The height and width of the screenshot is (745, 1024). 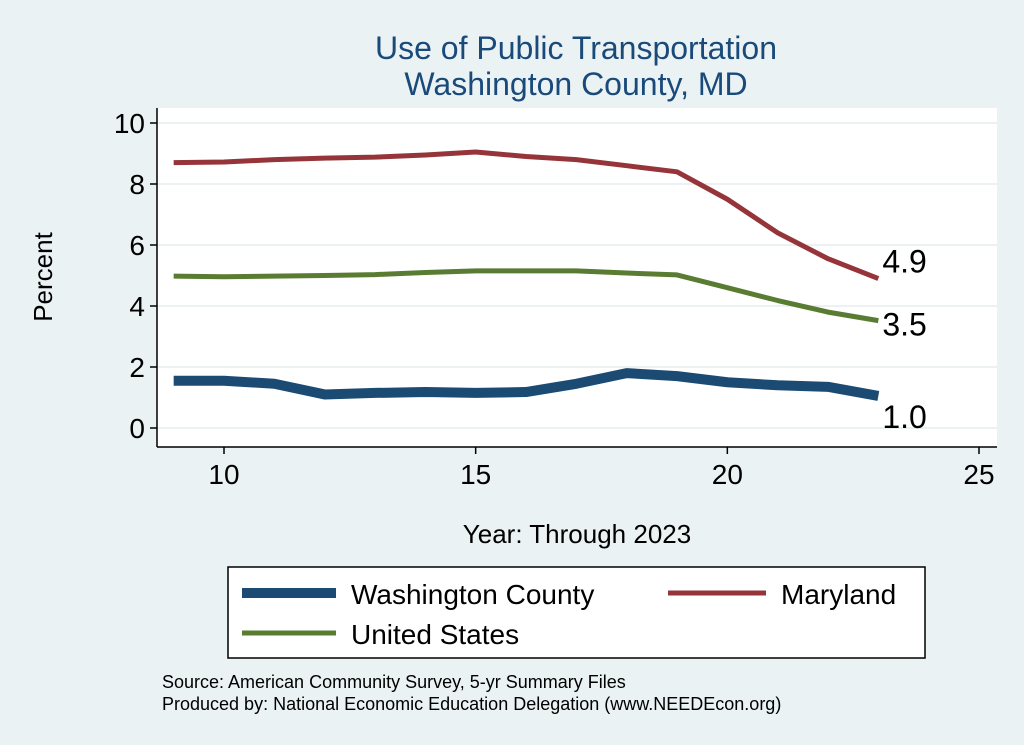 What do you see at coordinates (472, 594) in the screenshot?
I see `legend-label-washington-county: Washington County` at bounding box center [472, 594].